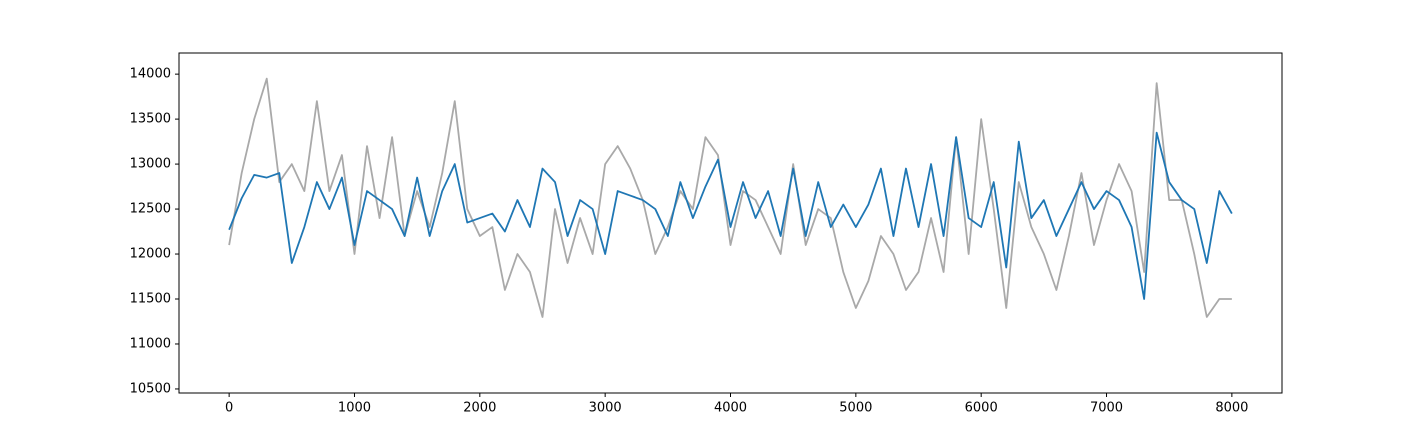 This screenshot has height=446, width=1424. I want to click on y-tick-label: 11500, so click(150, 299).